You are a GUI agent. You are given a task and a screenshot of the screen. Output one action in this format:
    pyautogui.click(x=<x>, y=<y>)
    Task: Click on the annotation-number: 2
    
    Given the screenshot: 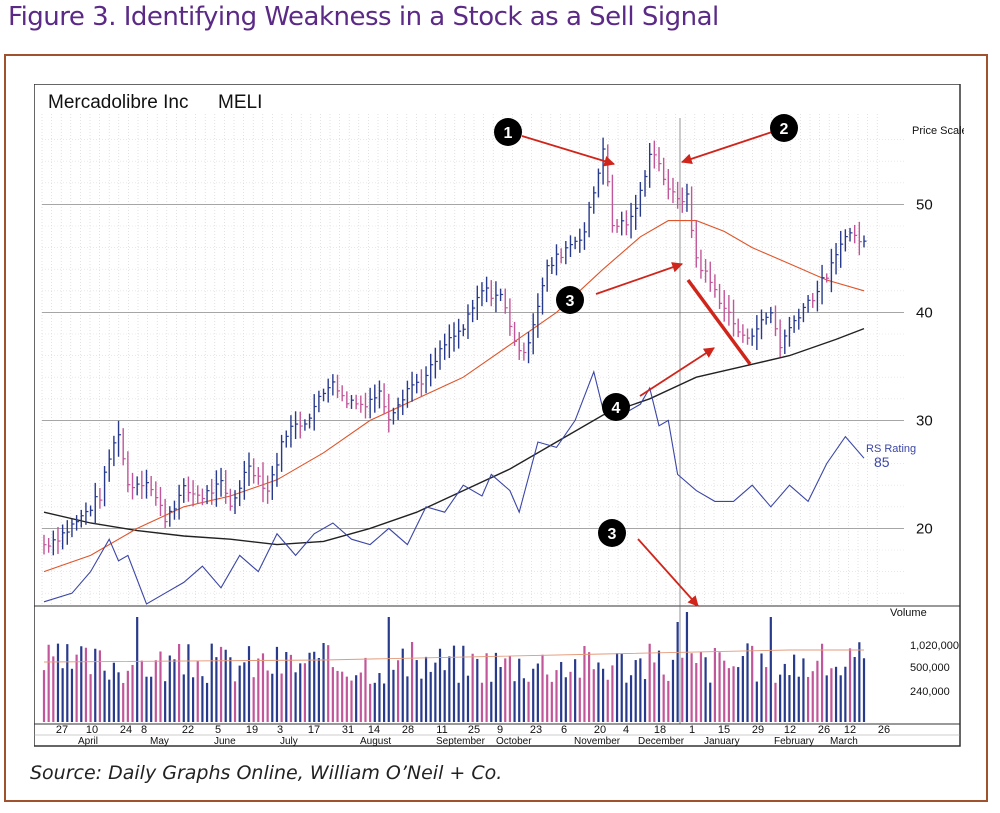 What is the action you would take?
    pyautogui.click(x=784, y=129)
    